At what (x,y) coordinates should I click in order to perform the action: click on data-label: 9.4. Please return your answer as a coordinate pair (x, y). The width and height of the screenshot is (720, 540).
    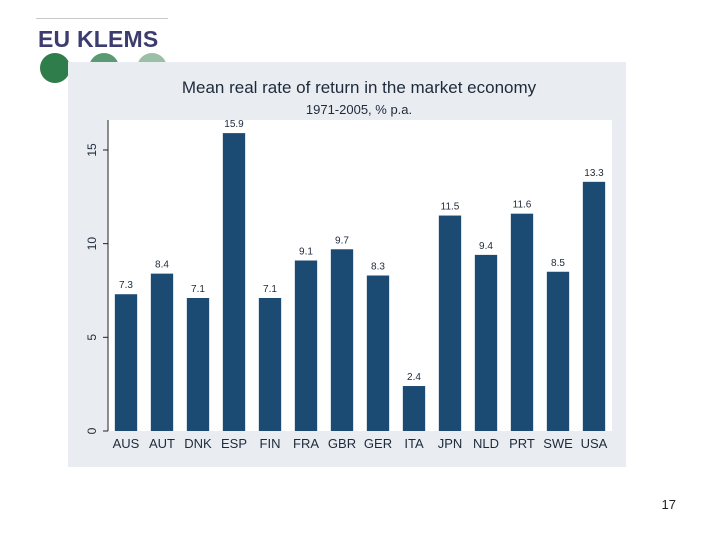
    Looking at the image, I should click on (486, 246).